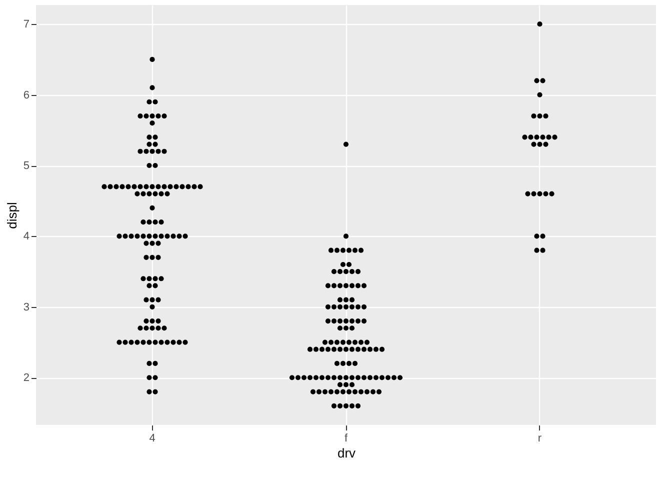  Describe the element at coordinates (26, 307) in the screenshot. I see `y-tick-label: 3` at that location.